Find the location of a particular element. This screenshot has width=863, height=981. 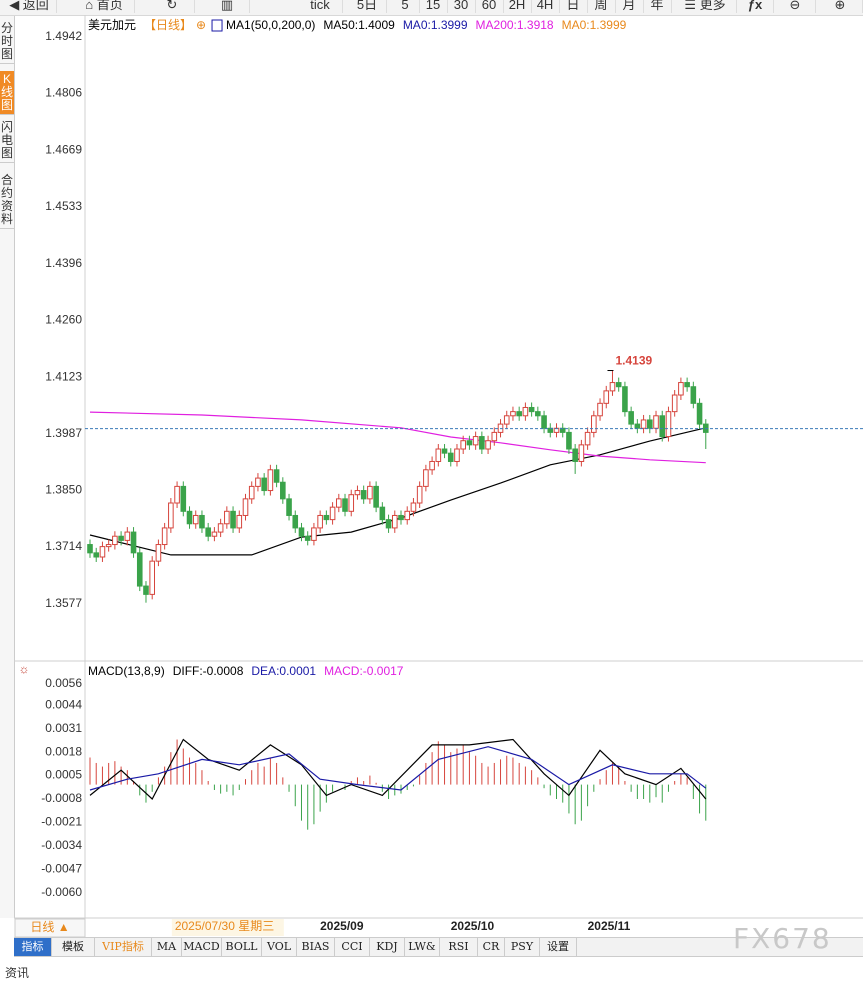

y-tick-label: 1.4942 is located at coordinates (63, 36).